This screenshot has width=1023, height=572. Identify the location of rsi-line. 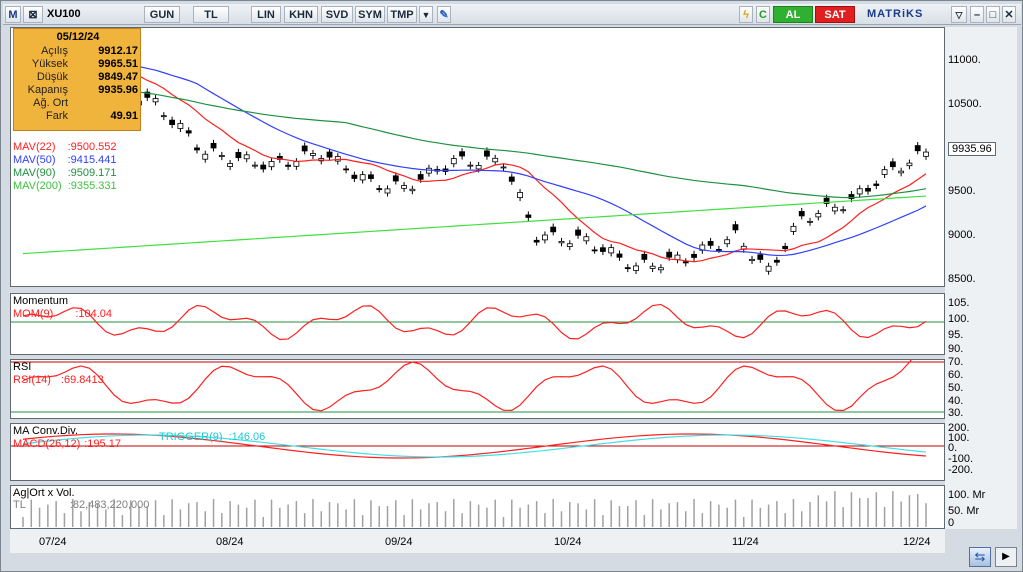
(474, 376).